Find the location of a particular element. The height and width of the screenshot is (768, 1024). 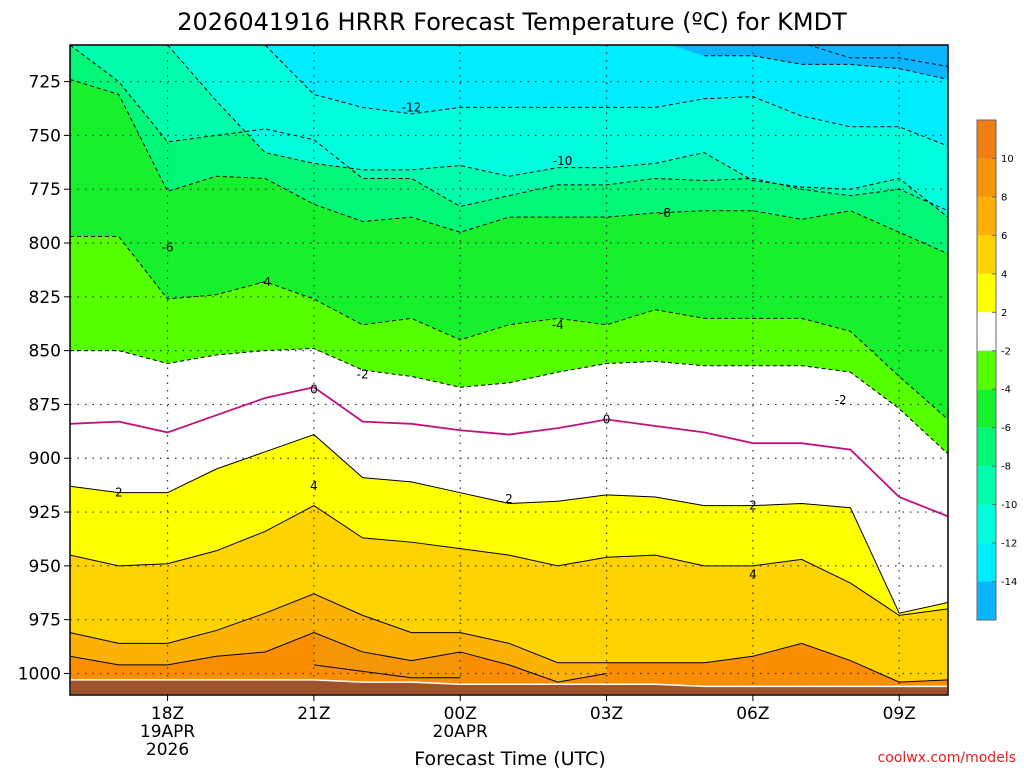

y-tick-label: 725 is located at coordinates (45, 83).